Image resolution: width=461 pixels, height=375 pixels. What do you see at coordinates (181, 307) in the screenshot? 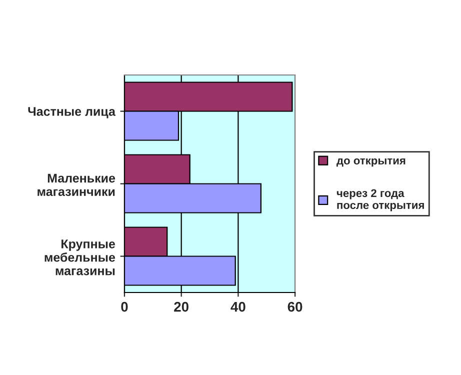
I see `x-tick-label: 20` at bounding box center [181, 307].